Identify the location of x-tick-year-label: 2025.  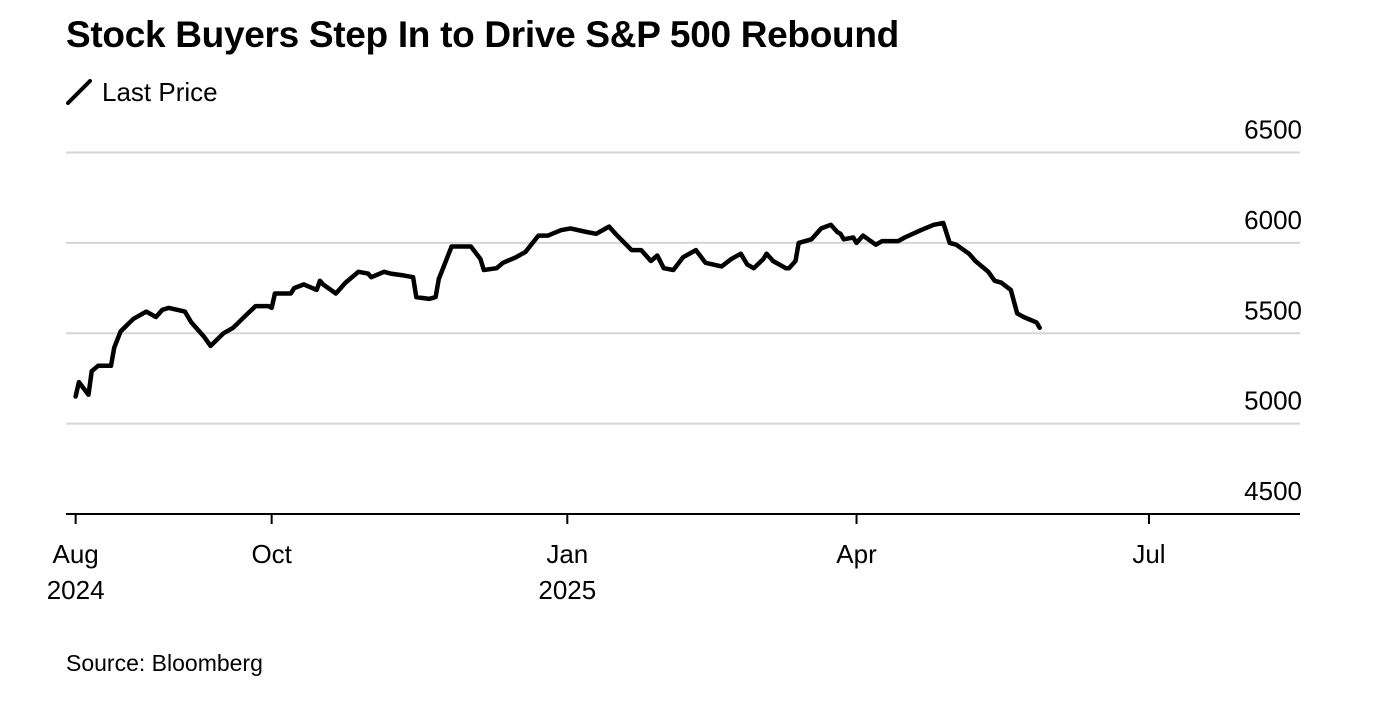
(567, 590).